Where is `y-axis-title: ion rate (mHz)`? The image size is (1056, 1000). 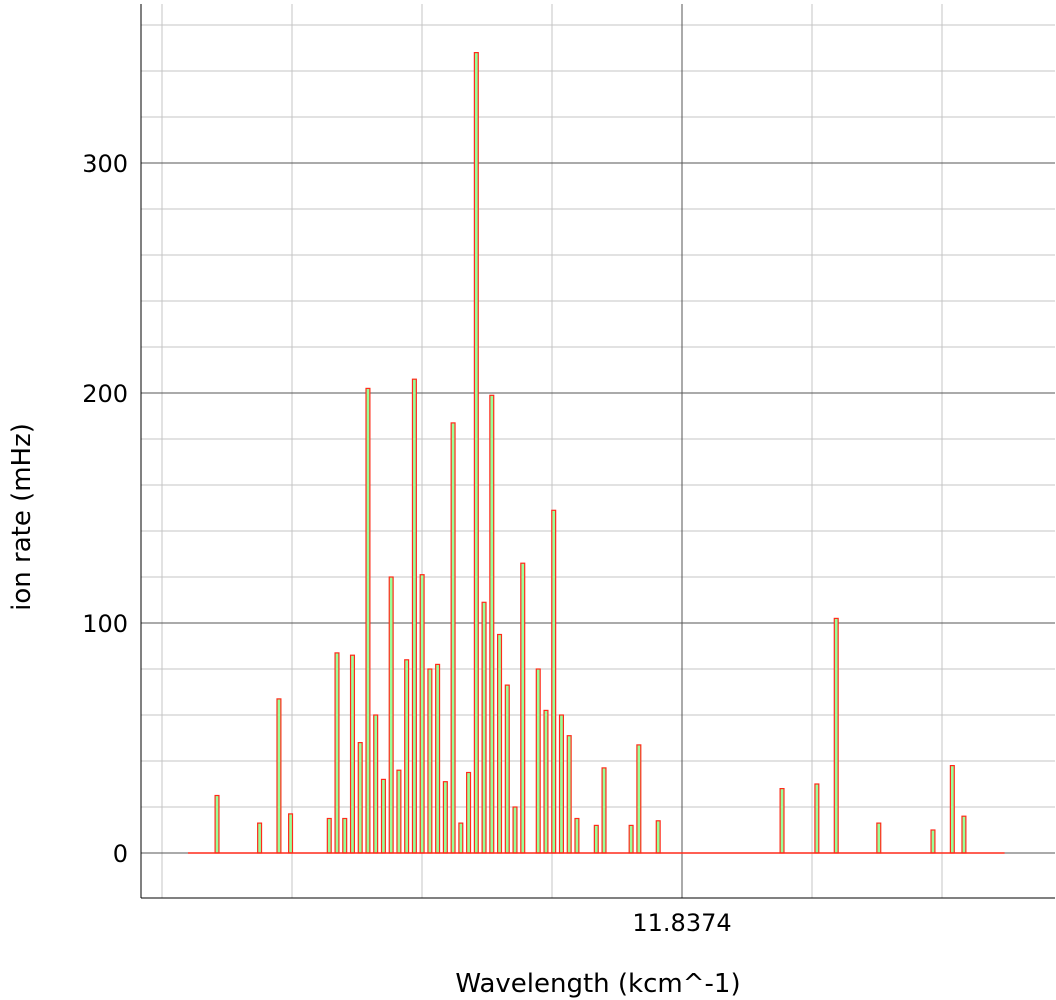 y-axis-title: ion rate (mHz) is located at coordinates (22, 517).